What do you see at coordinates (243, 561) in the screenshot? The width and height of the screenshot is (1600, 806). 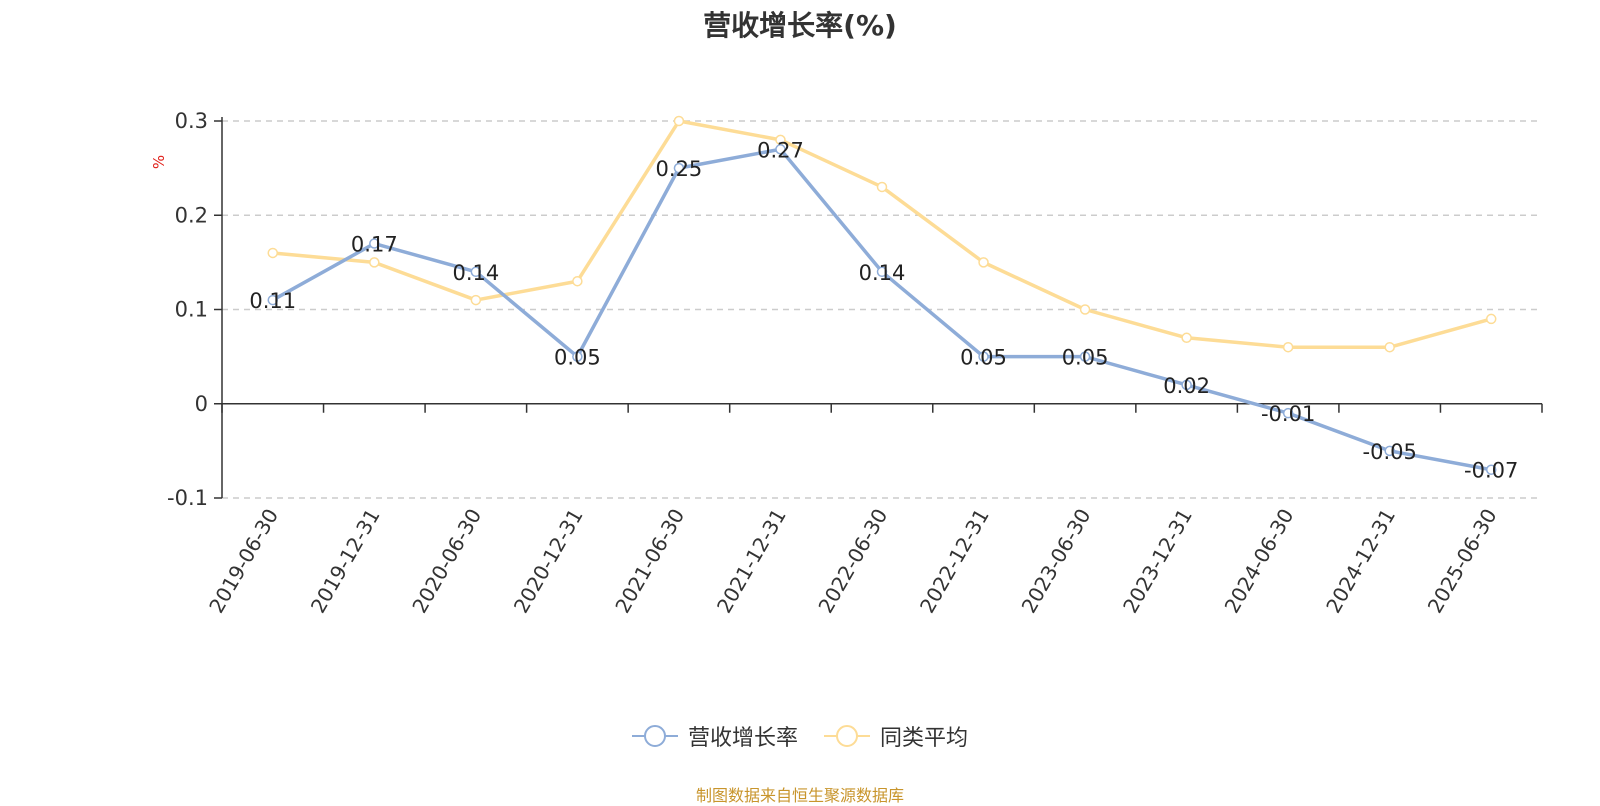 I see `x-tick-label: 2019-06-30` at bounding box center [243, 561].